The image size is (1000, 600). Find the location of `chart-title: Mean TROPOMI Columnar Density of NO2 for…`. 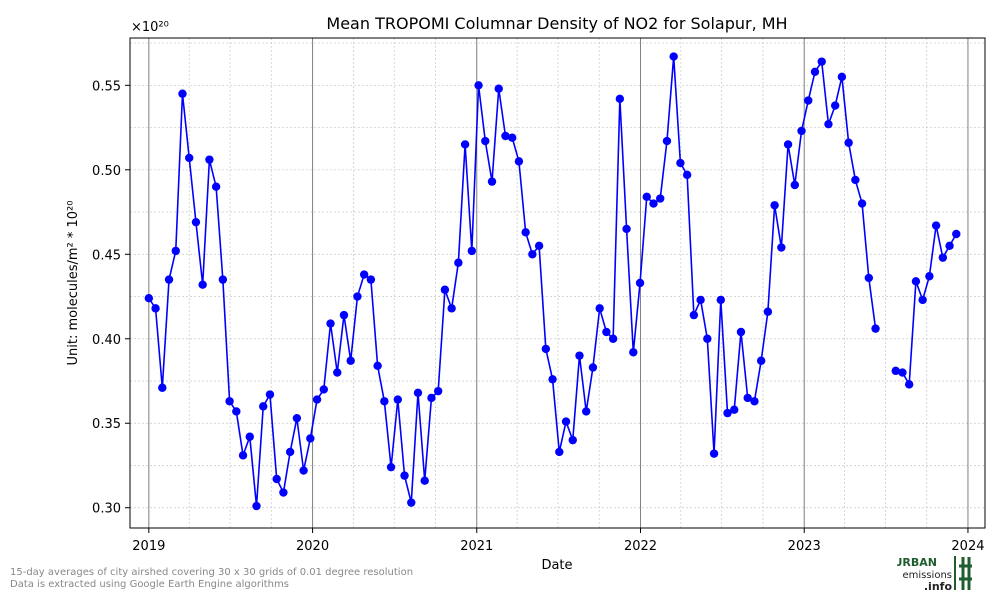

chart-title: Mean TROPOMI Columnar Density of NO2 for… is located at coordinates (556, 23).